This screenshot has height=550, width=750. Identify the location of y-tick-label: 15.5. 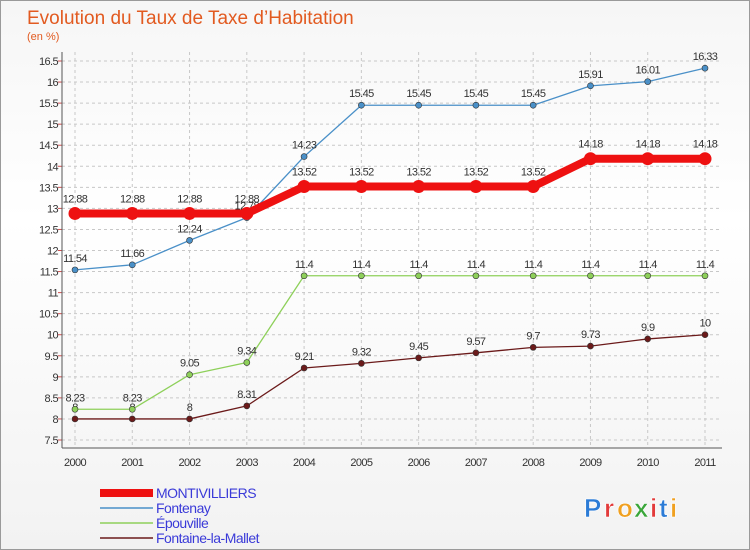
(48, 104).